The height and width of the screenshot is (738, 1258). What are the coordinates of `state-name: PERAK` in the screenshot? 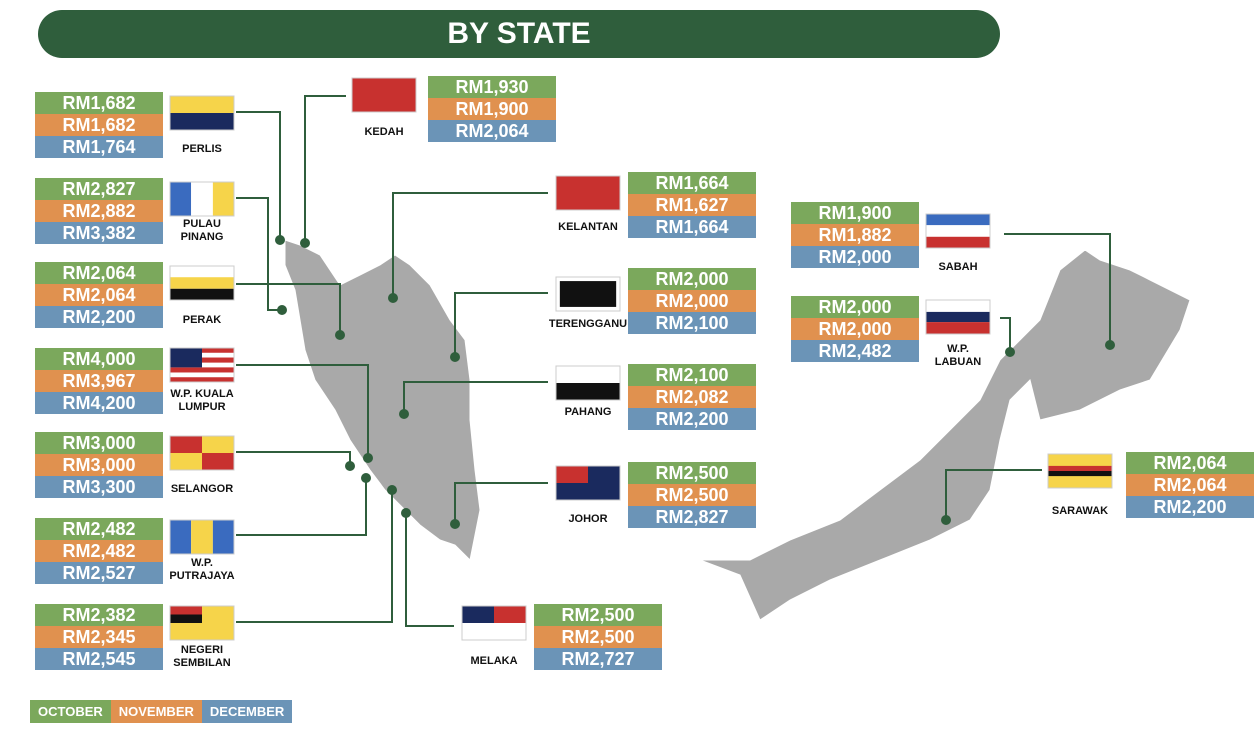 It's located at (202, 320).